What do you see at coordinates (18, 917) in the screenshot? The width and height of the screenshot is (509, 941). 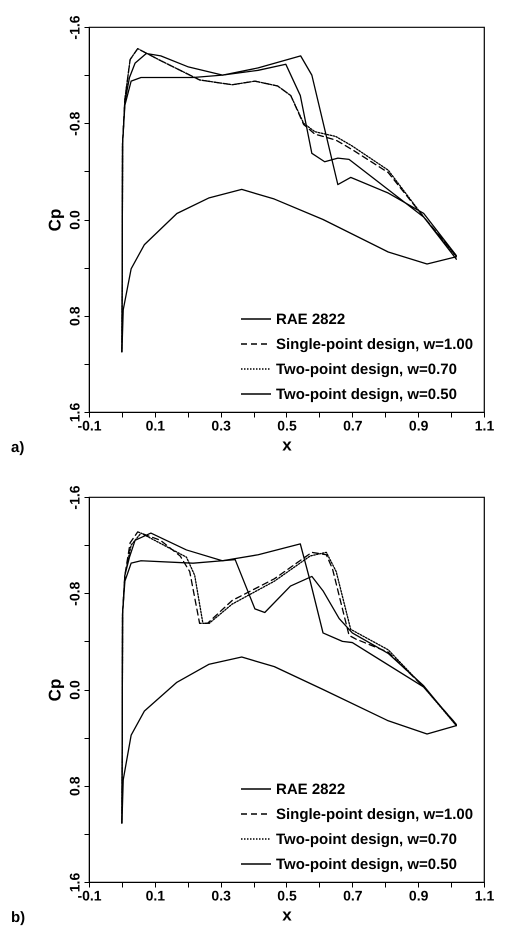 I see `text: b)` at bounding box center [18, 917].